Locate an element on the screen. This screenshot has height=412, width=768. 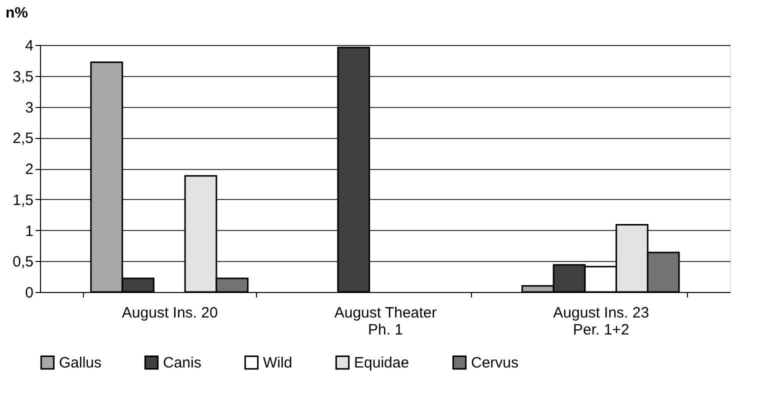
legend-label: Canis is located at coordinates (182, 363).